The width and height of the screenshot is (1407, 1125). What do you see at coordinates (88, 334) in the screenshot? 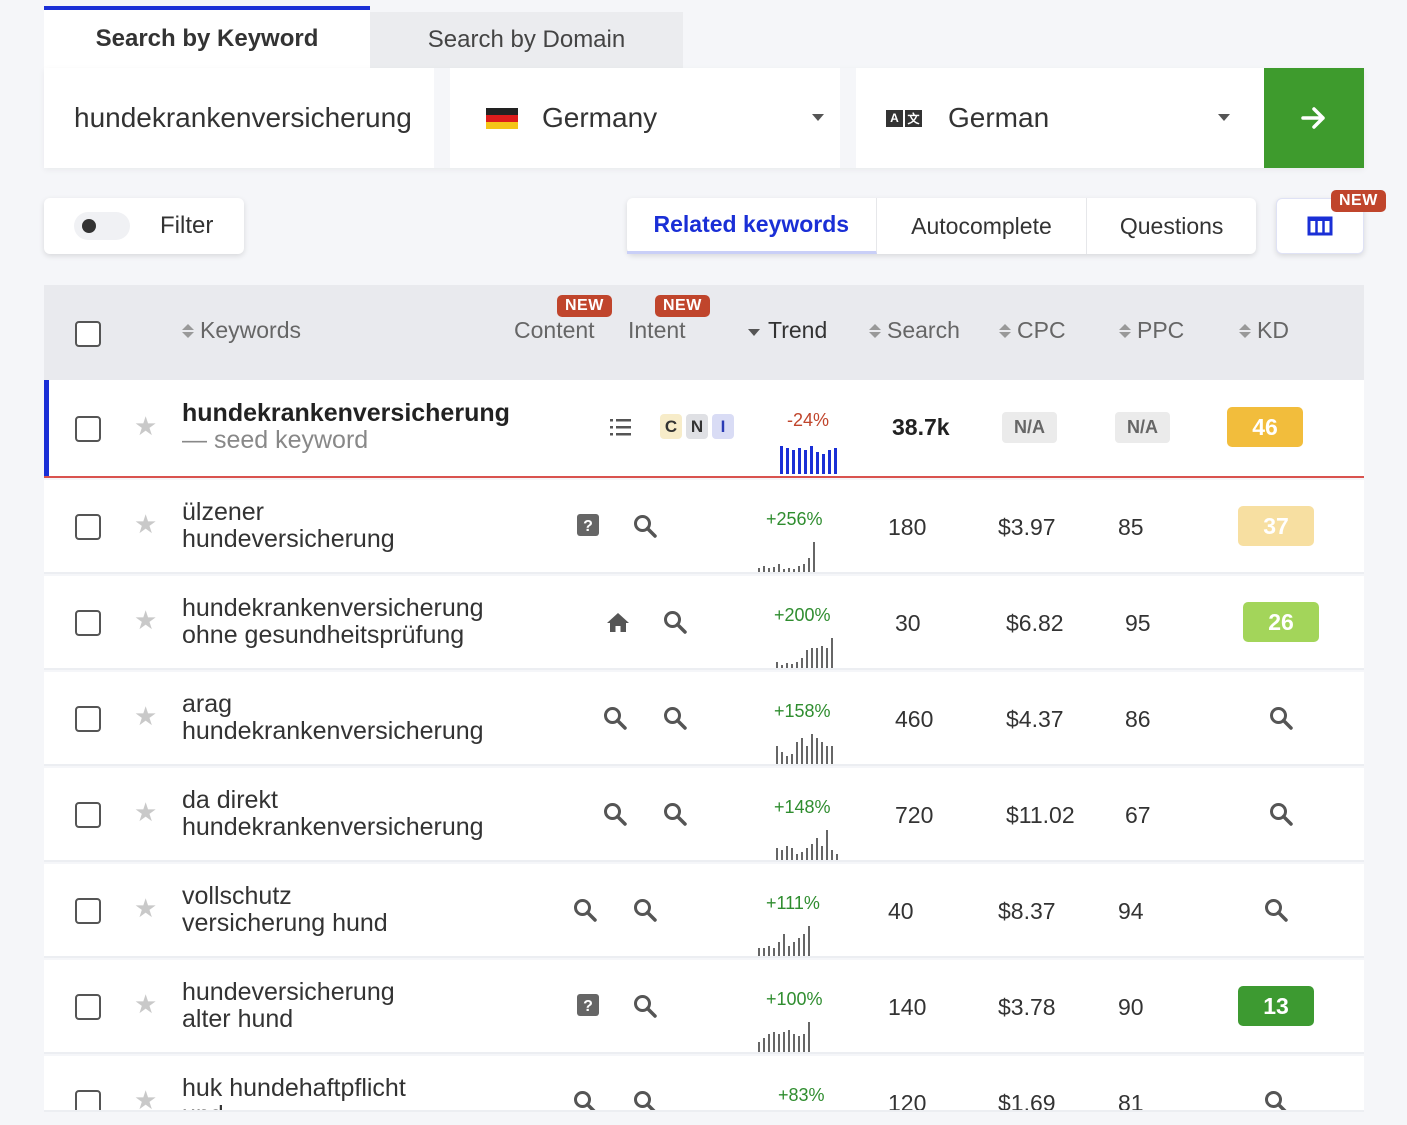
I see `select-all-checkbox` at bounding box center [88, 334].